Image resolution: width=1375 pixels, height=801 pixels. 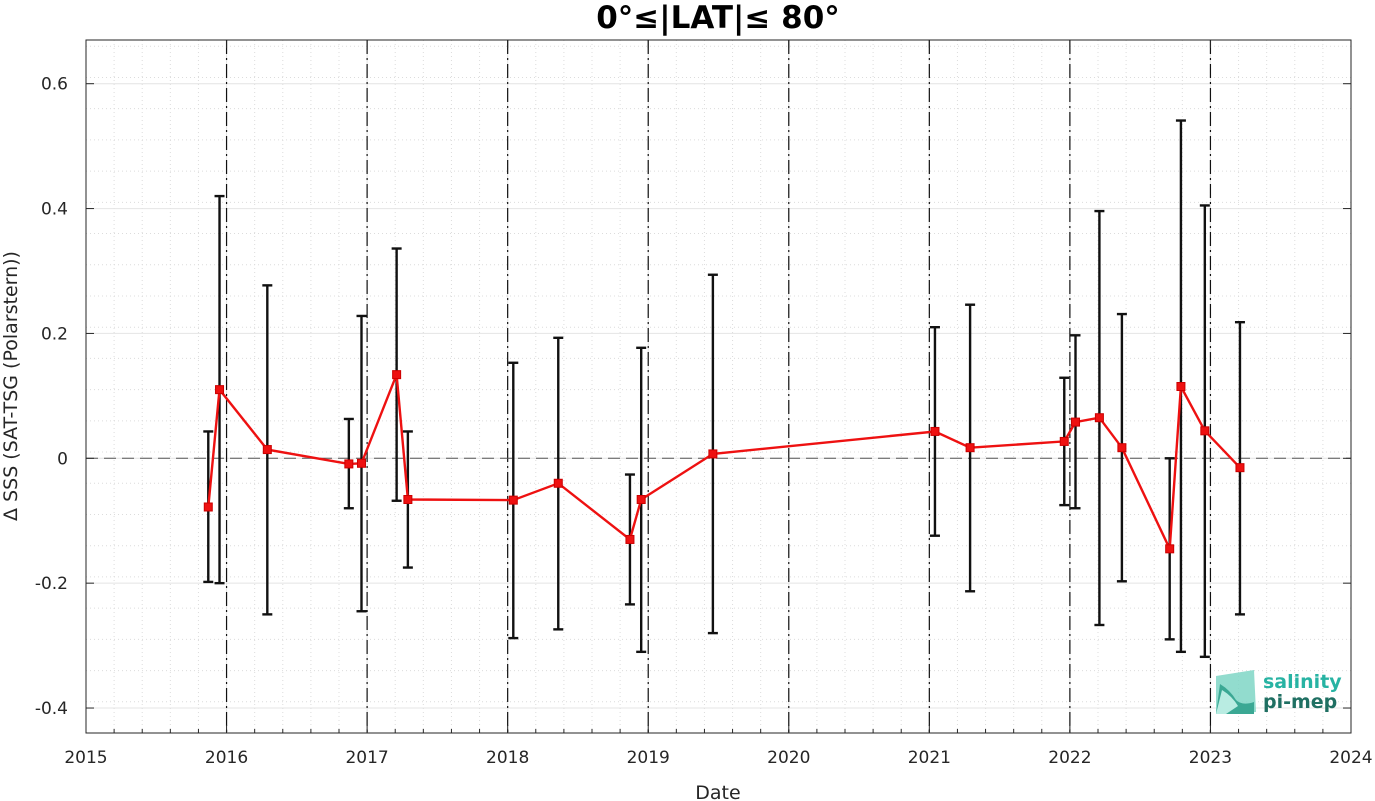 What do you see at coordinates (1350, 758) in the screenshot?
I see `x-tick-label: 2024` at bounding box center [1350, 758].